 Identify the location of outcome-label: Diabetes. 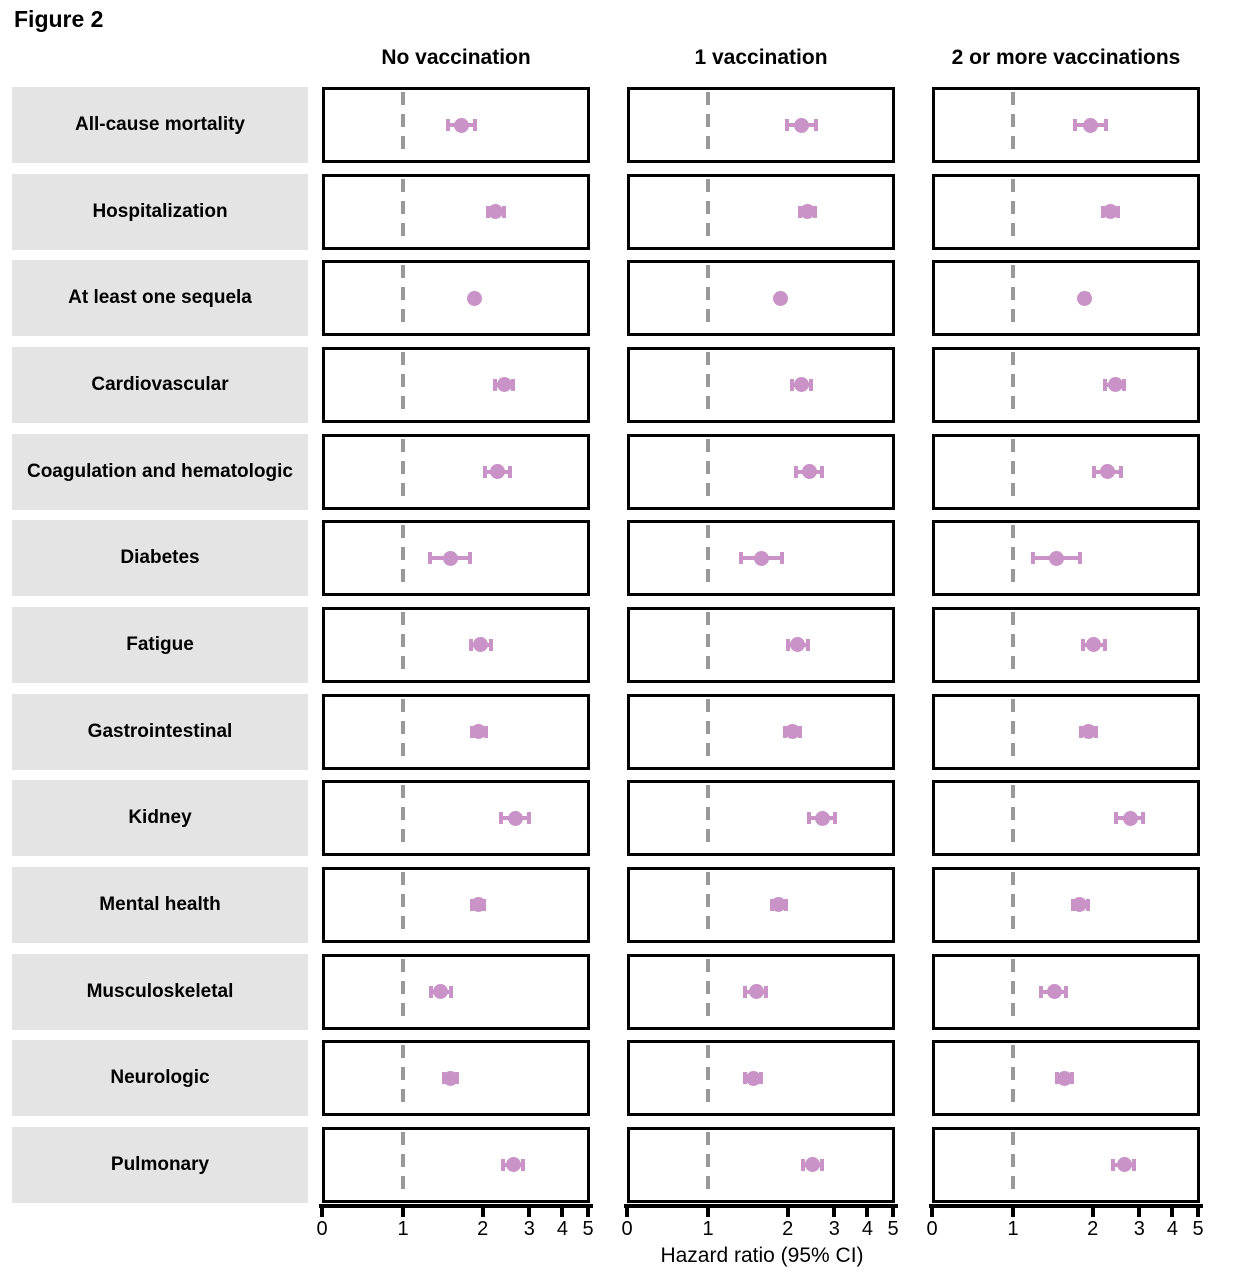
(160, 558).